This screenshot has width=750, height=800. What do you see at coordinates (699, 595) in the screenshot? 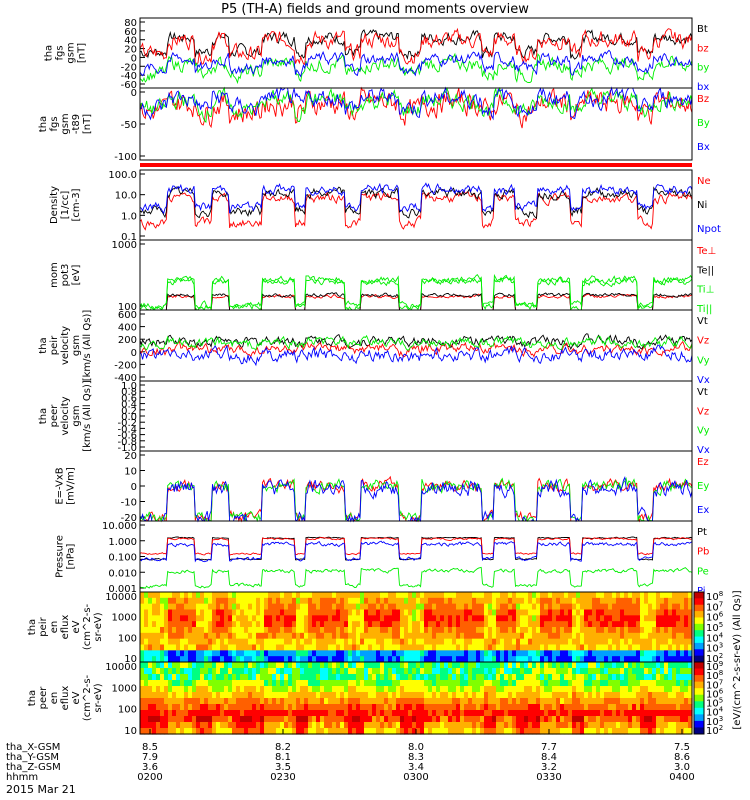
I see `colorbar-step` at bounding box center [699, 595].